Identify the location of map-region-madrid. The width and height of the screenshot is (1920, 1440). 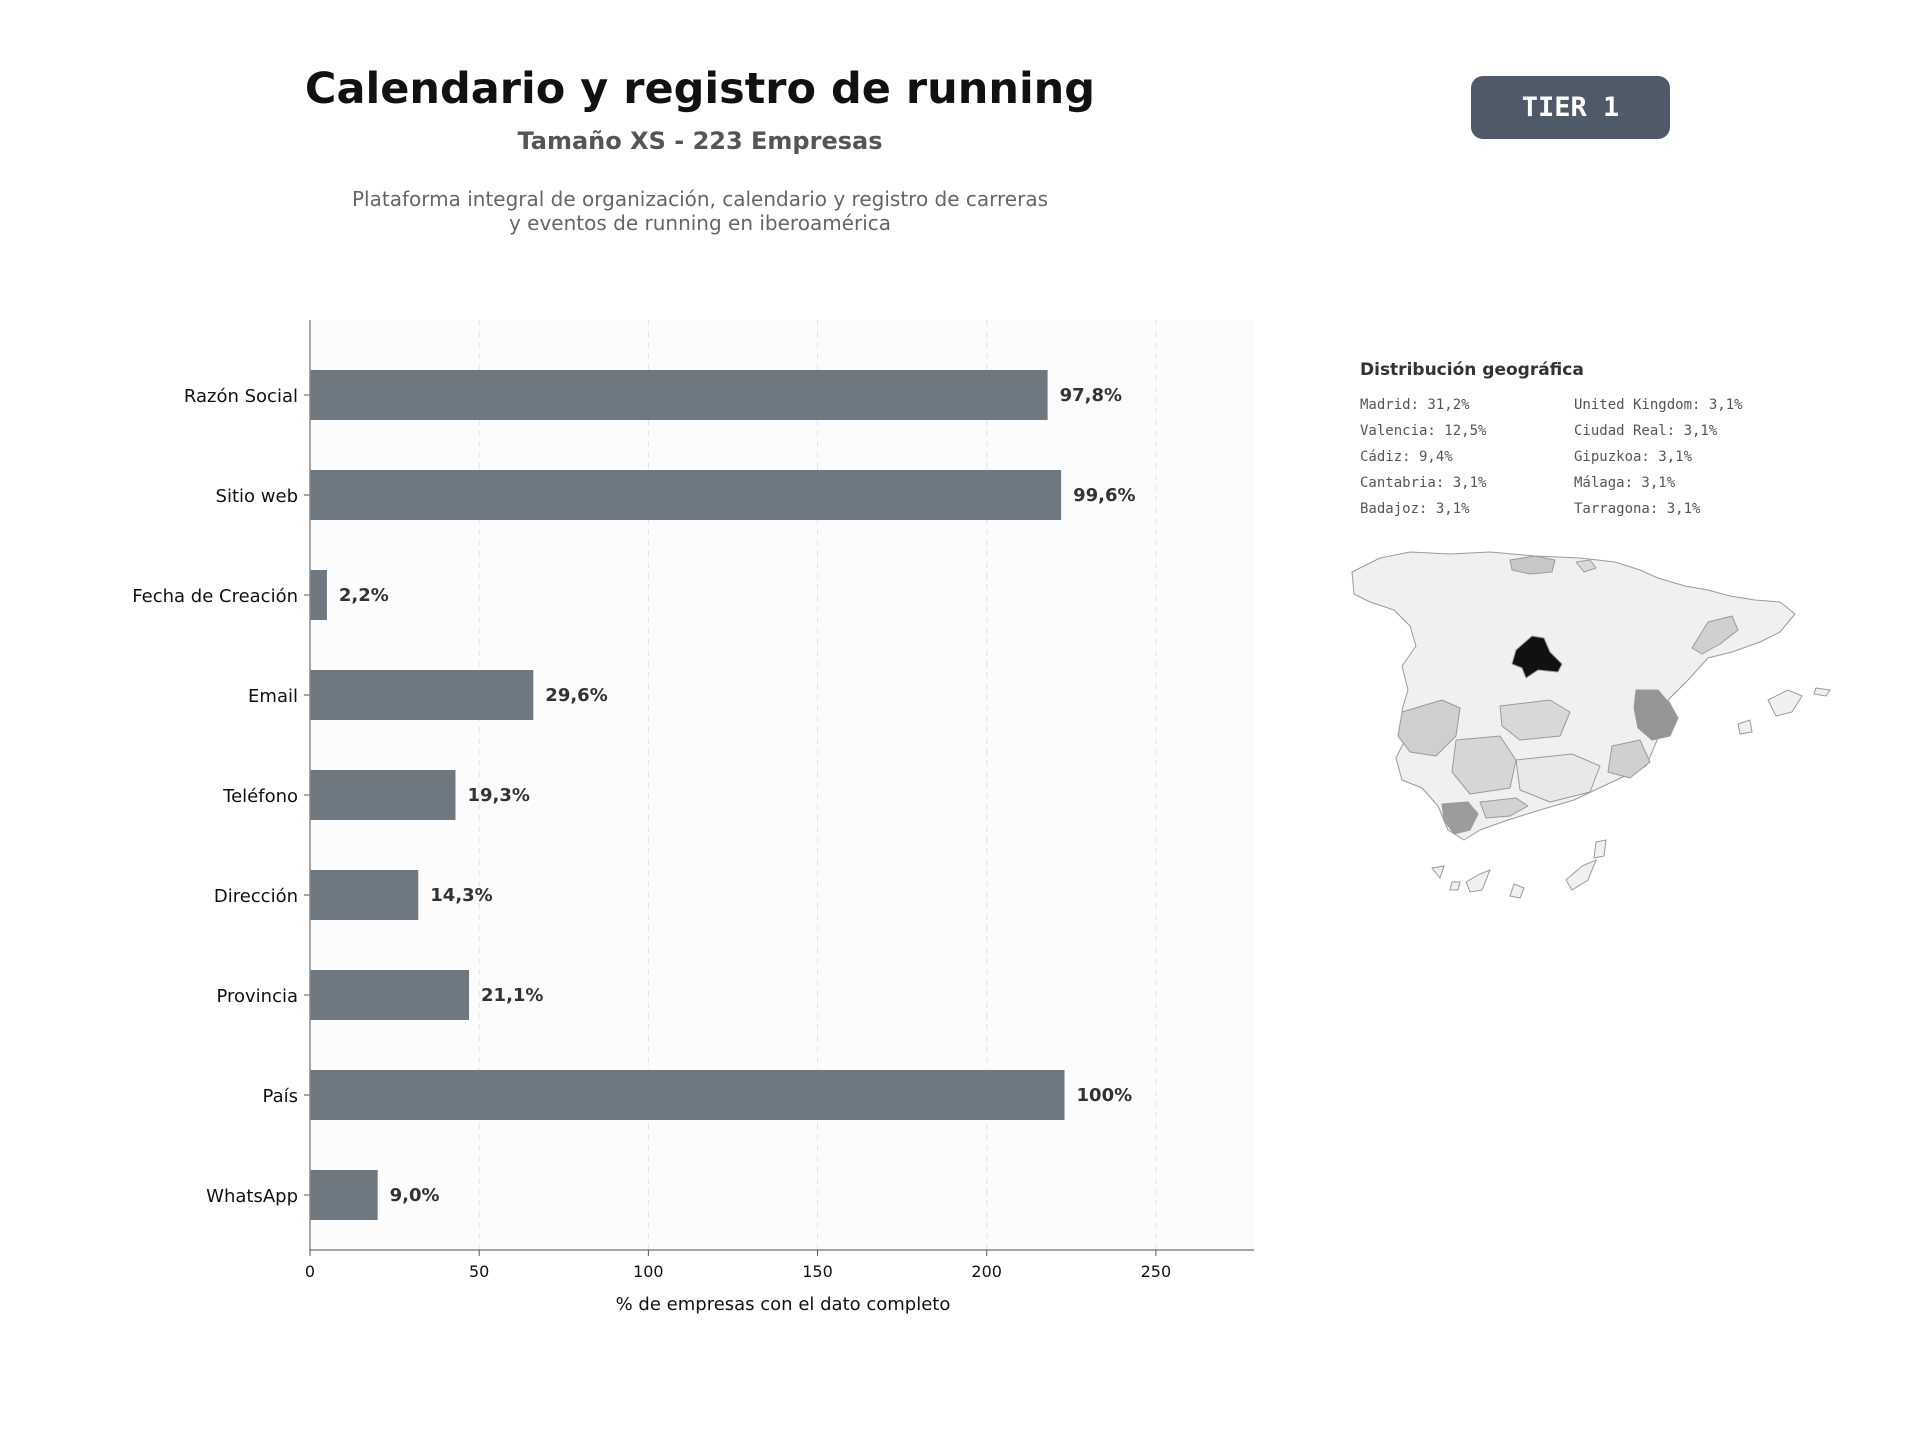
(1537, 657).